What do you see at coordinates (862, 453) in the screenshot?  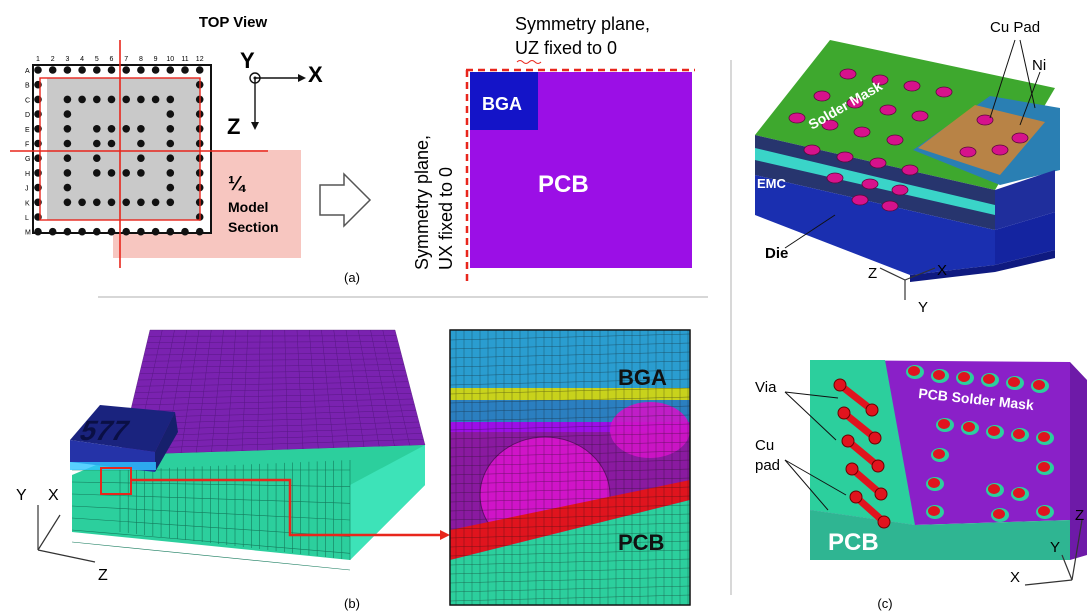 I see `vias-group` at bounding box center [862, 453].